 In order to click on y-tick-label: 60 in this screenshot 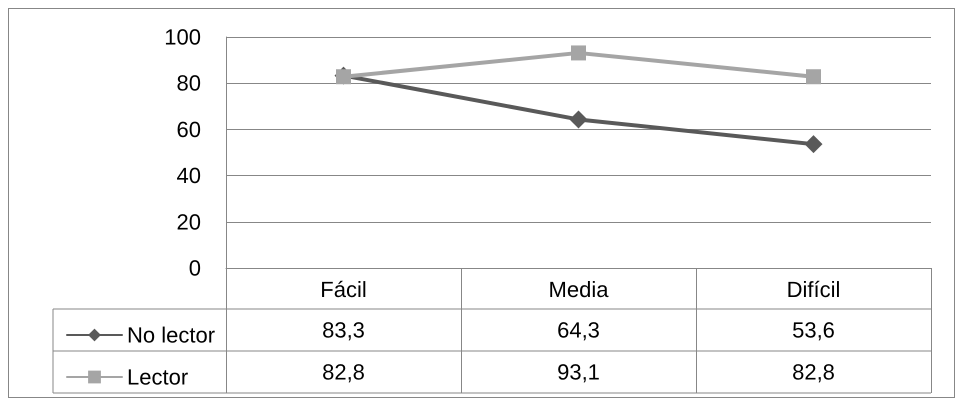, I will do `click(188, 129)`.